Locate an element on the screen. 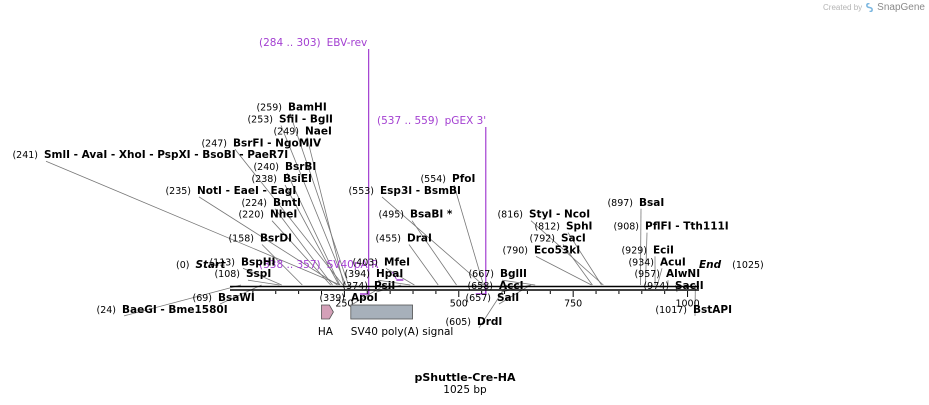  enzyme-position: (790) is located at coordinates (515, 250).